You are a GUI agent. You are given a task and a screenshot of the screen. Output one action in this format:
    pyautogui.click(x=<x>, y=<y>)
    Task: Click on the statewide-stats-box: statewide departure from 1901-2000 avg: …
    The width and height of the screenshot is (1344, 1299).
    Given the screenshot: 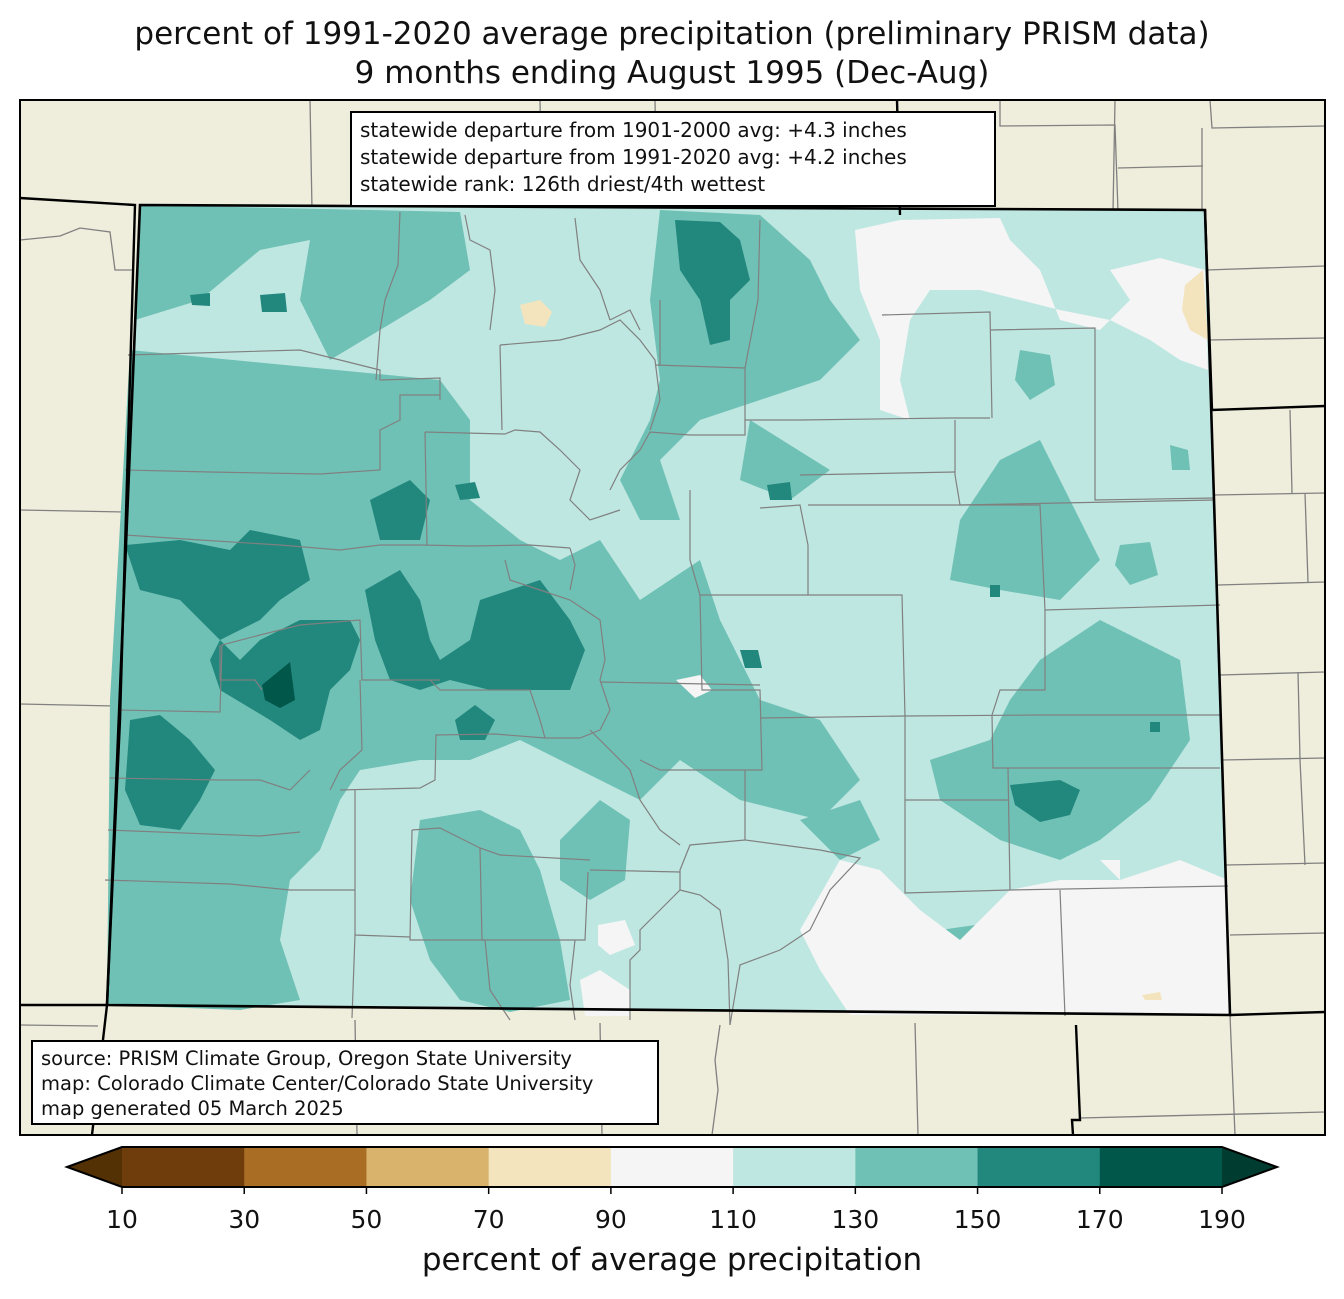 What is the action you would take?
    pyautogui.click(x=673, y=159)
    